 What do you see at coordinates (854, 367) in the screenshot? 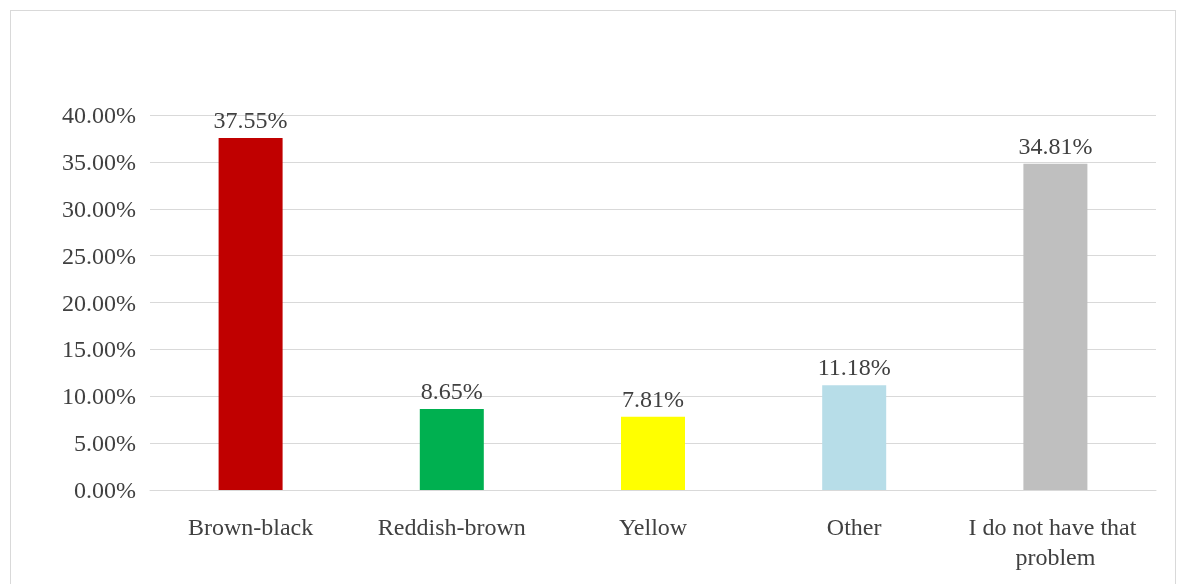
I see `data-label: 11.18%` at bounding box center [854, 367].